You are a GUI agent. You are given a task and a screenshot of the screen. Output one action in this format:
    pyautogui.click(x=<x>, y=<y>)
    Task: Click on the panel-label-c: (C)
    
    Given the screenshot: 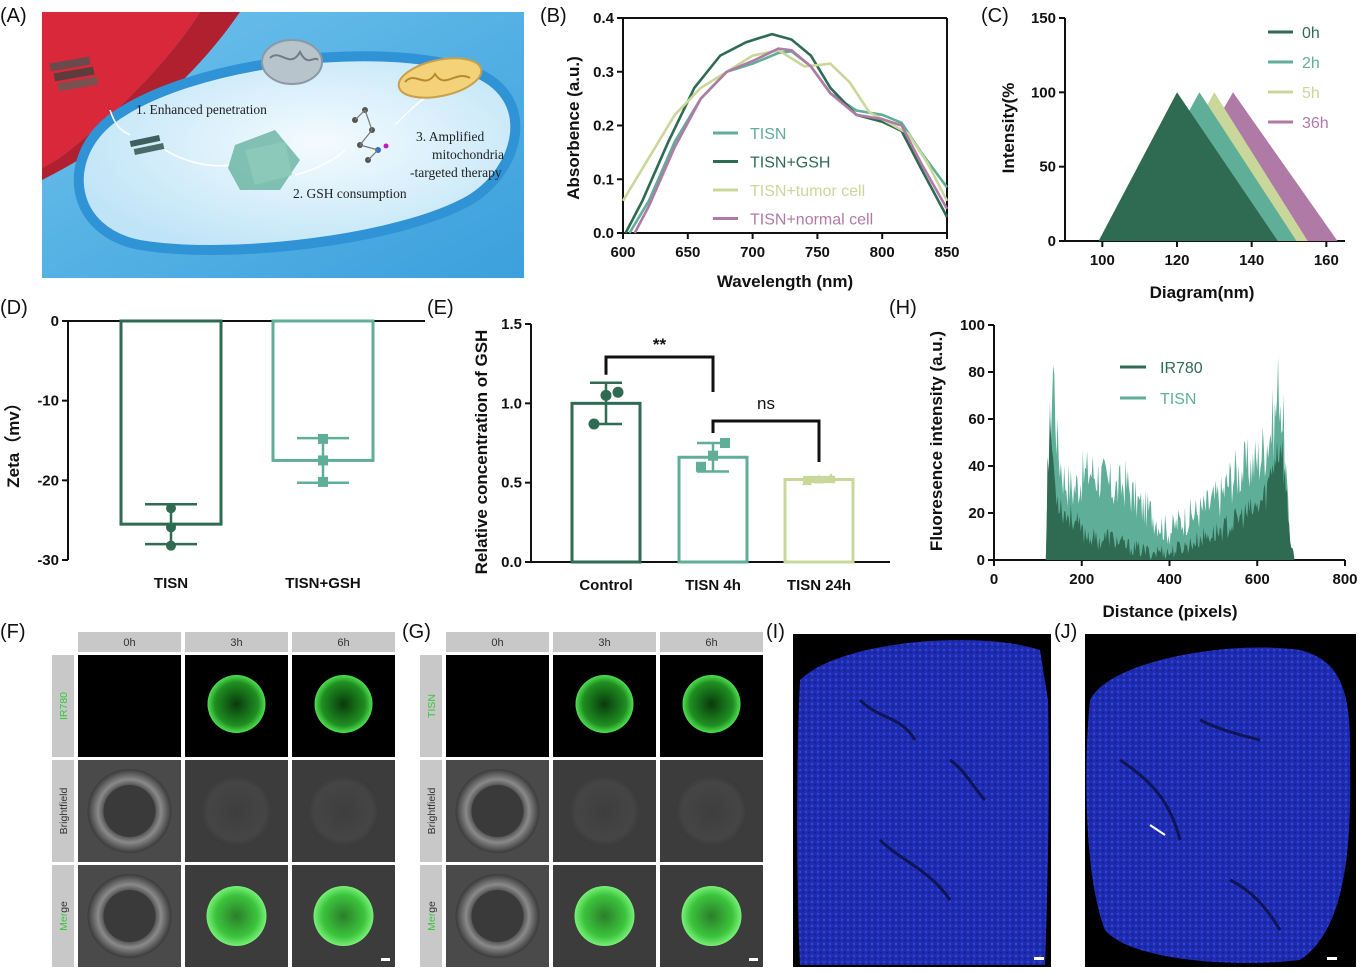 What is the action you would take?
    pyautogui.click(x=995, y=16)
    